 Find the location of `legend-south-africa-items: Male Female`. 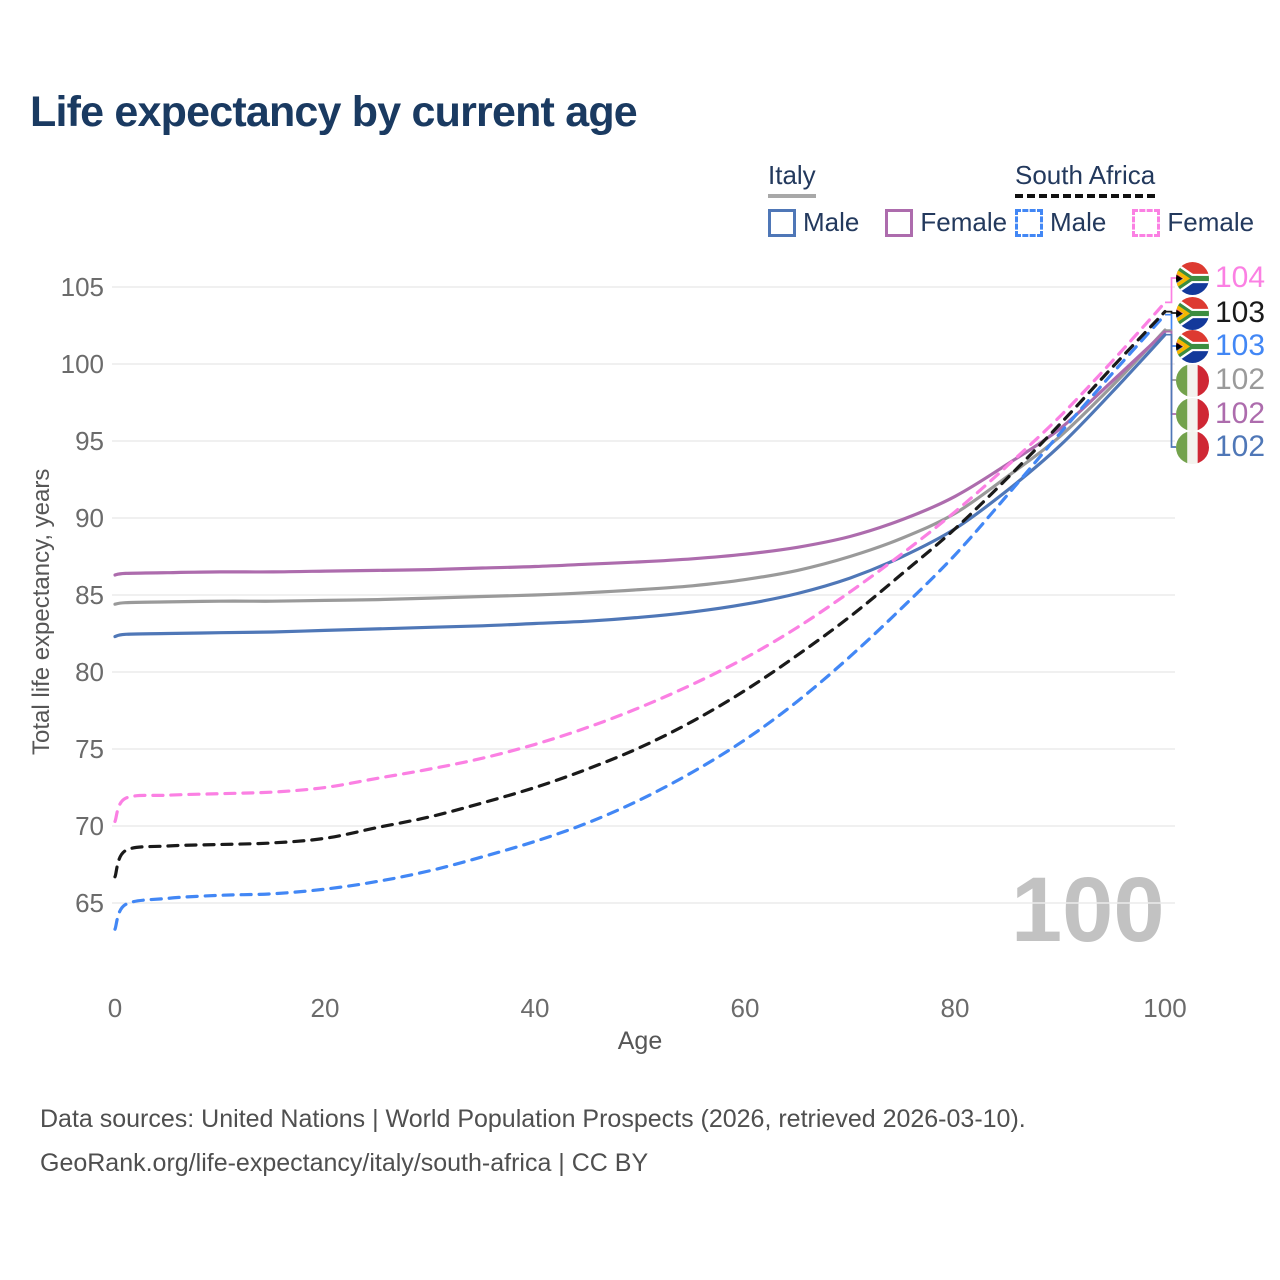

legend-south-africa-items: Male Female is located at coordinates (1134, 222).